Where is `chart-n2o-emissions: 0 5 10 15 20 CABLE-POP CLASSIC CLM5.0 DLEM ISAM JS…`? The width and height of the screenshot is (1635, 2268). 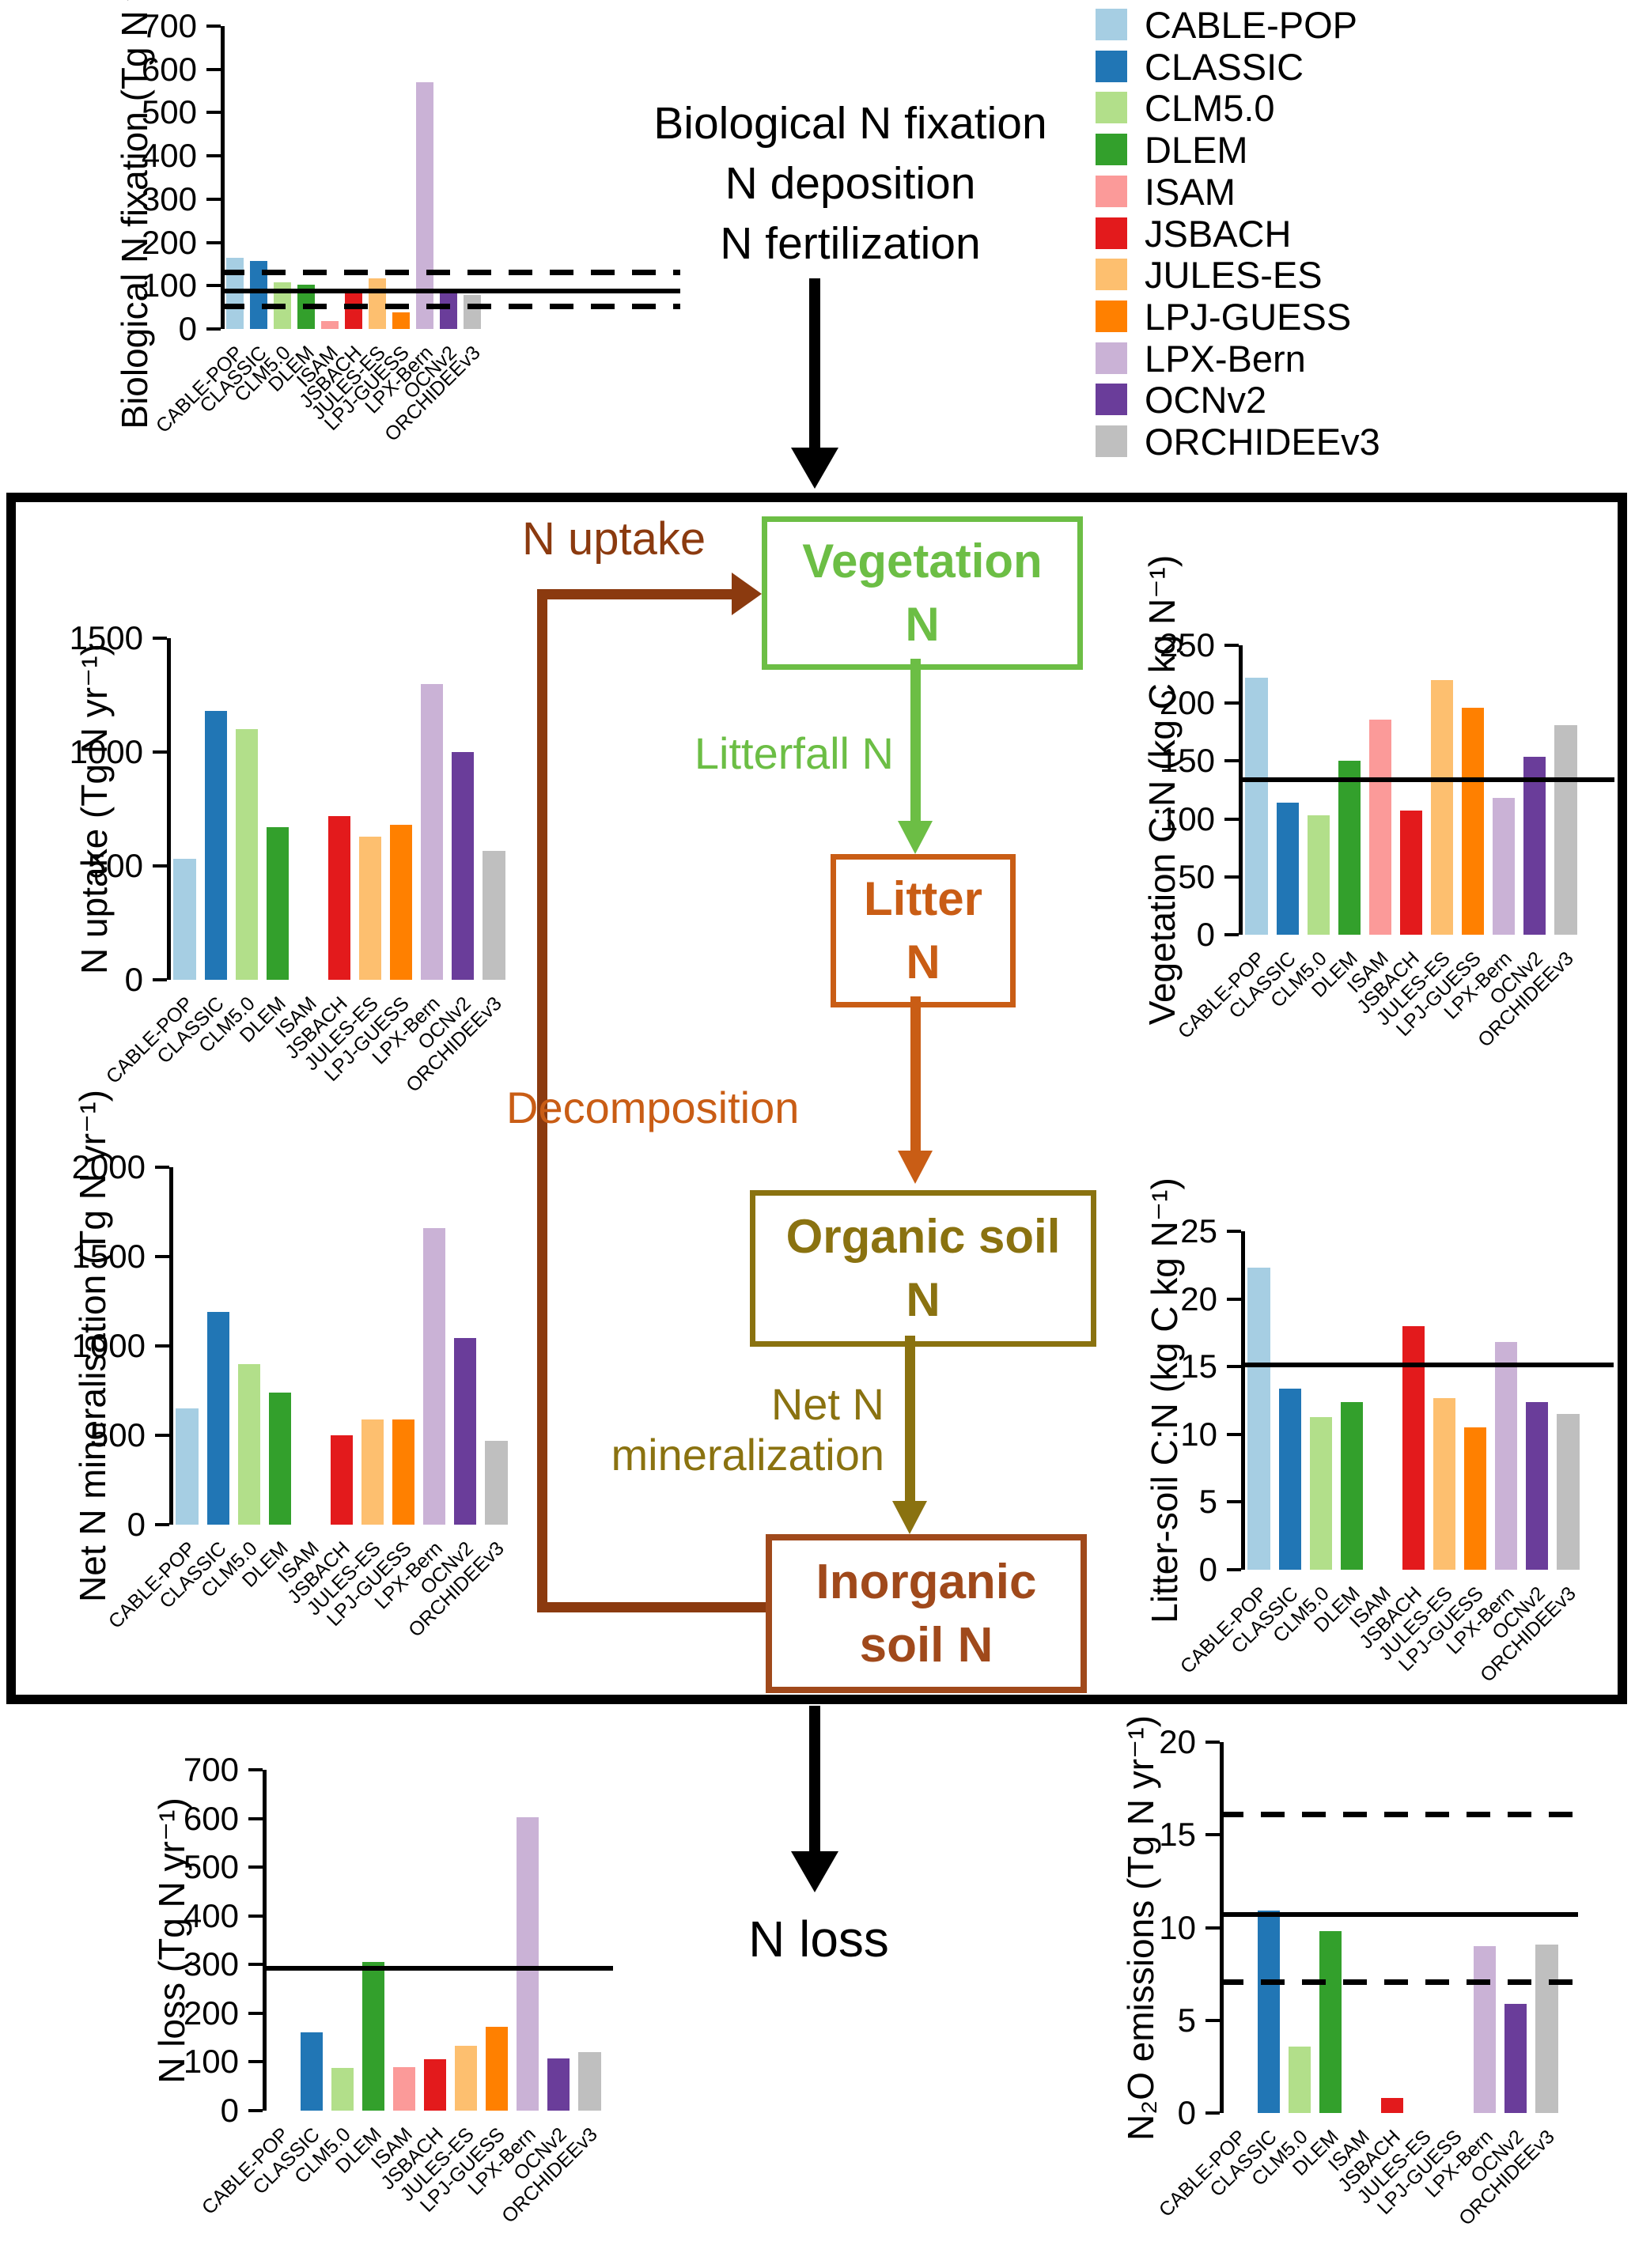 chart-n2o-emissions: 0 5 10 15 20 CABLE-POP CLASSIC CLM5.0 DLEM ISAM JS… is located at coordinates (1349, 1973).